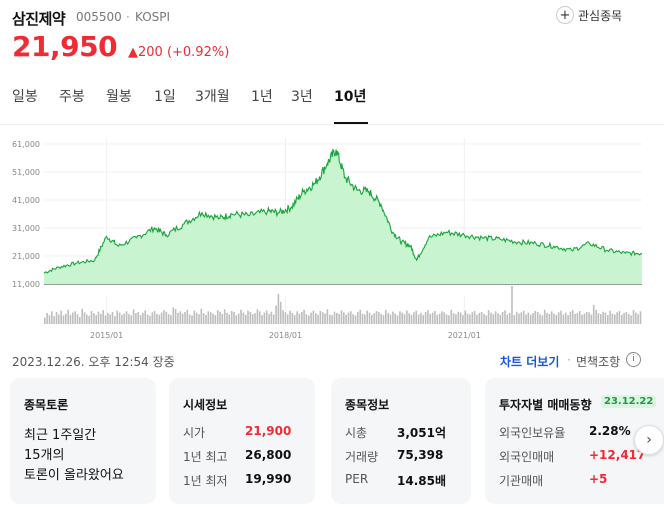  I want to click on info-icon: i, so click(633, 359).